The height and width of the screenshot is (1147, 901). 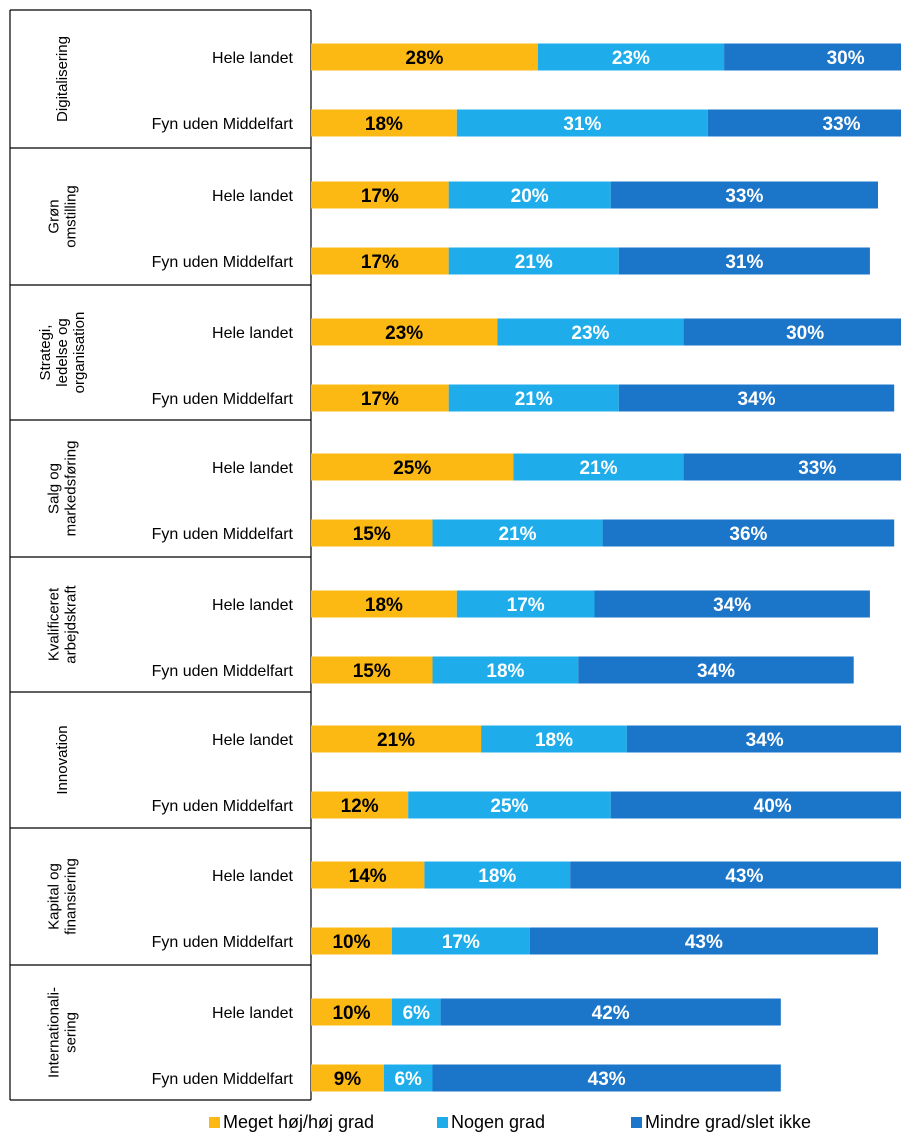 I want to click on category-label-line: ledelse og, so click(x=62, y=352).